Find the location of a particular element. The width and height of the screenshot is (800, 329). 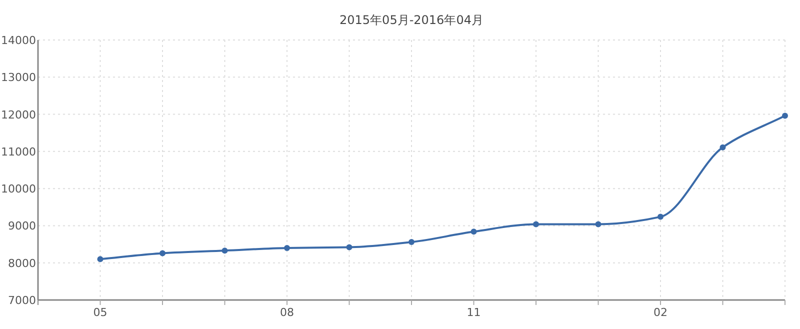

y-tick-label: 12000 is located at coordinates (18, 115).